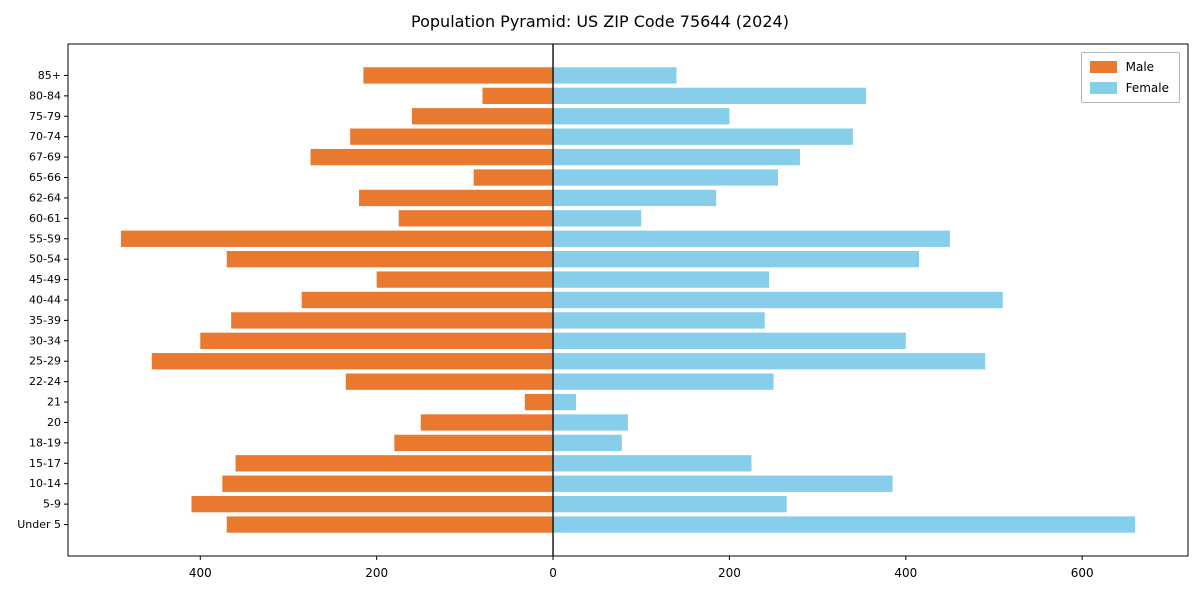 This screenshot has width=1200, height=600. I want to click on legend-label-male: Male, so click(1140, 67).